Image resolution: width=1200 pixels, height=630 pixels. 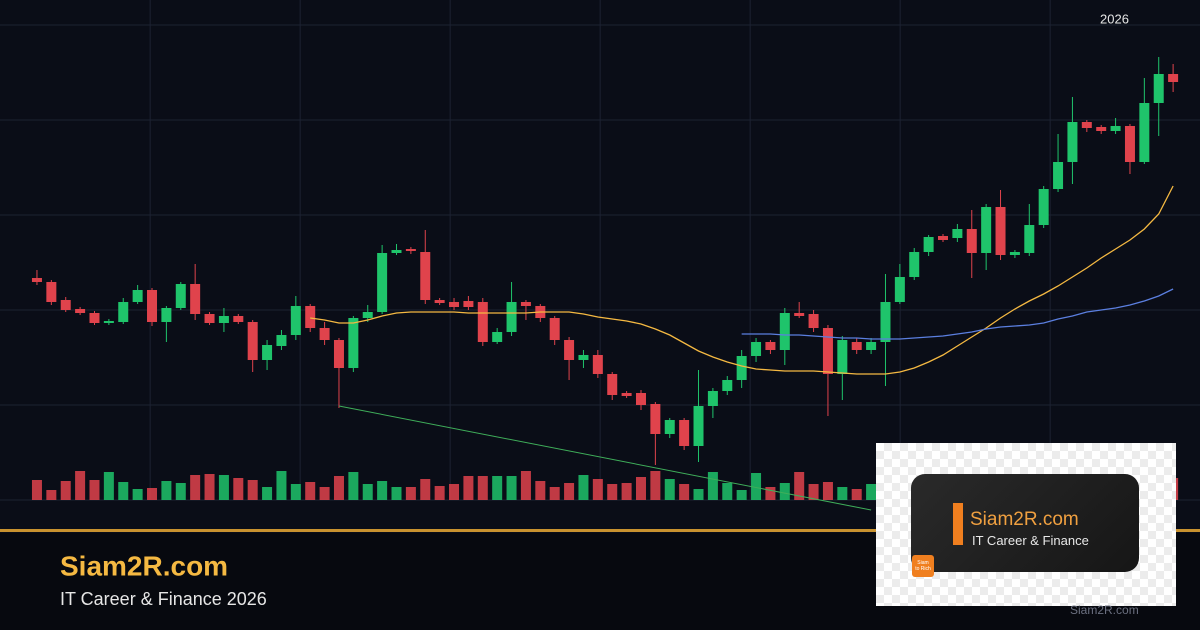 What do you see at coordinates (957, 314) in the screenshot?
I see `moving-average` at bounding box center [957, 314].